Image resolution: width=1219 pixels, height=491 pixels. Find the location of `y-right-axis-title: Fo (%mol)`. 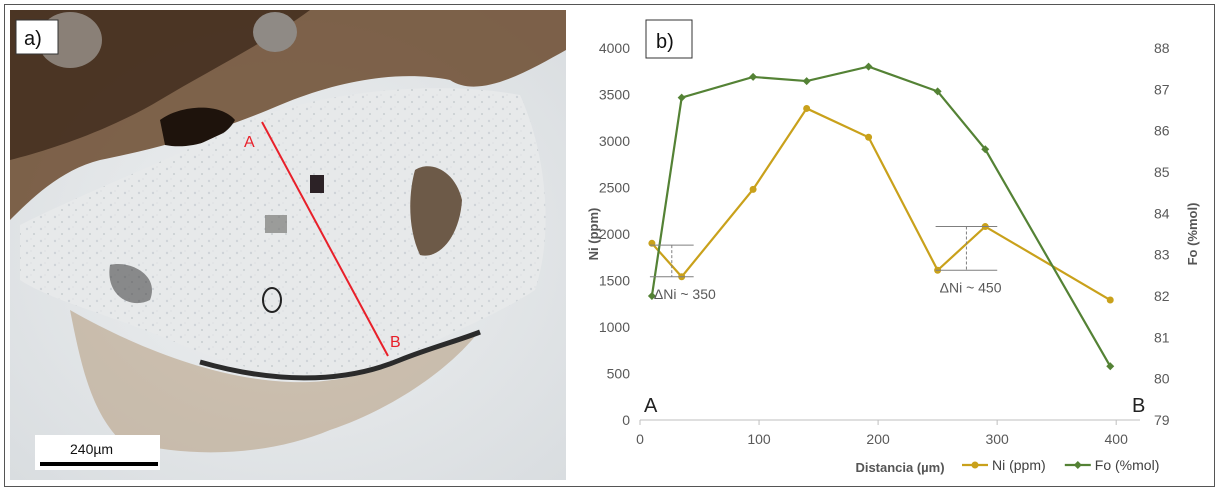

y-right-axis-title: Fo (%mol) is located at coordinates (1192, 234).